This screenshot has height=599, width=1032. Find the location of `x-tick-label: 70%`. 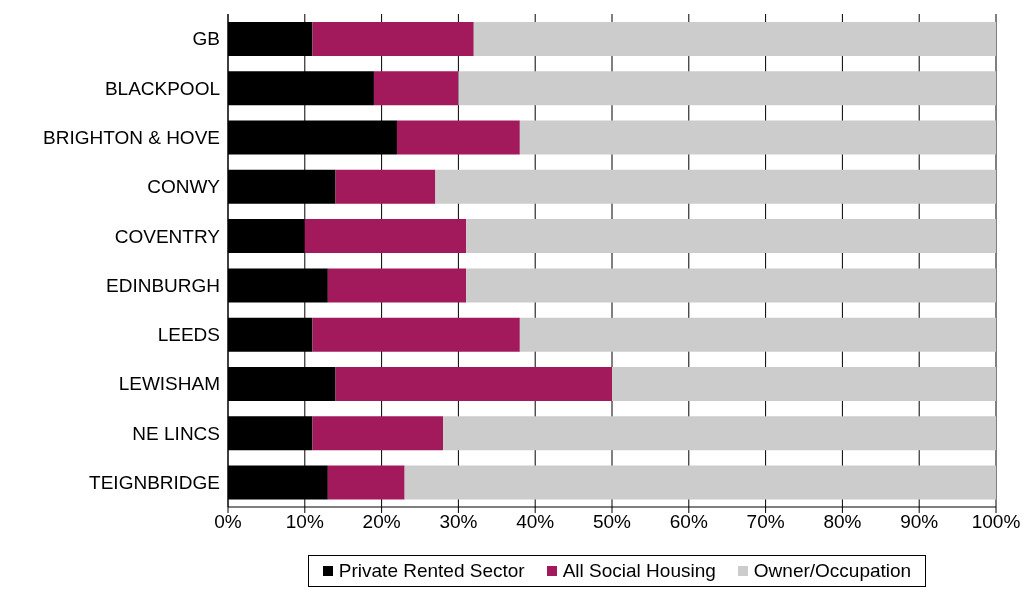

x-tick-label: 70% is located at coordinates (765, 522).